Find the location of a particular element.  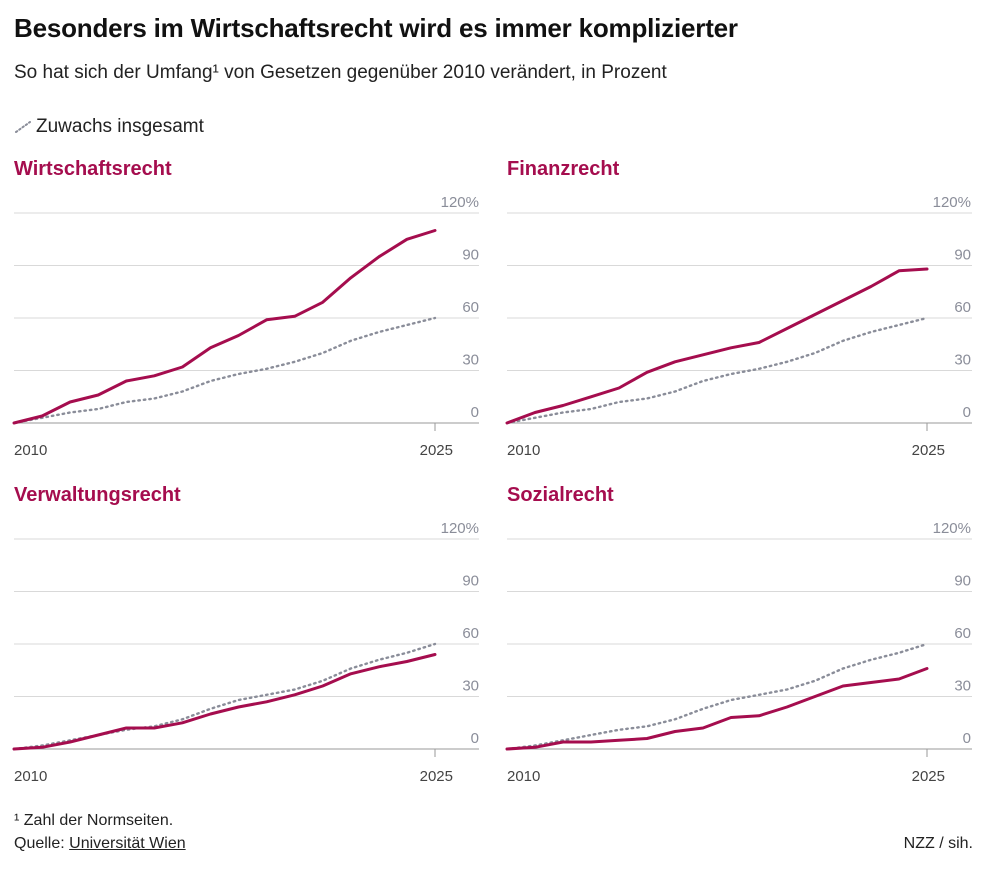

legend-label: Zuwachs insgesamt is located at coordinates (120, 126).